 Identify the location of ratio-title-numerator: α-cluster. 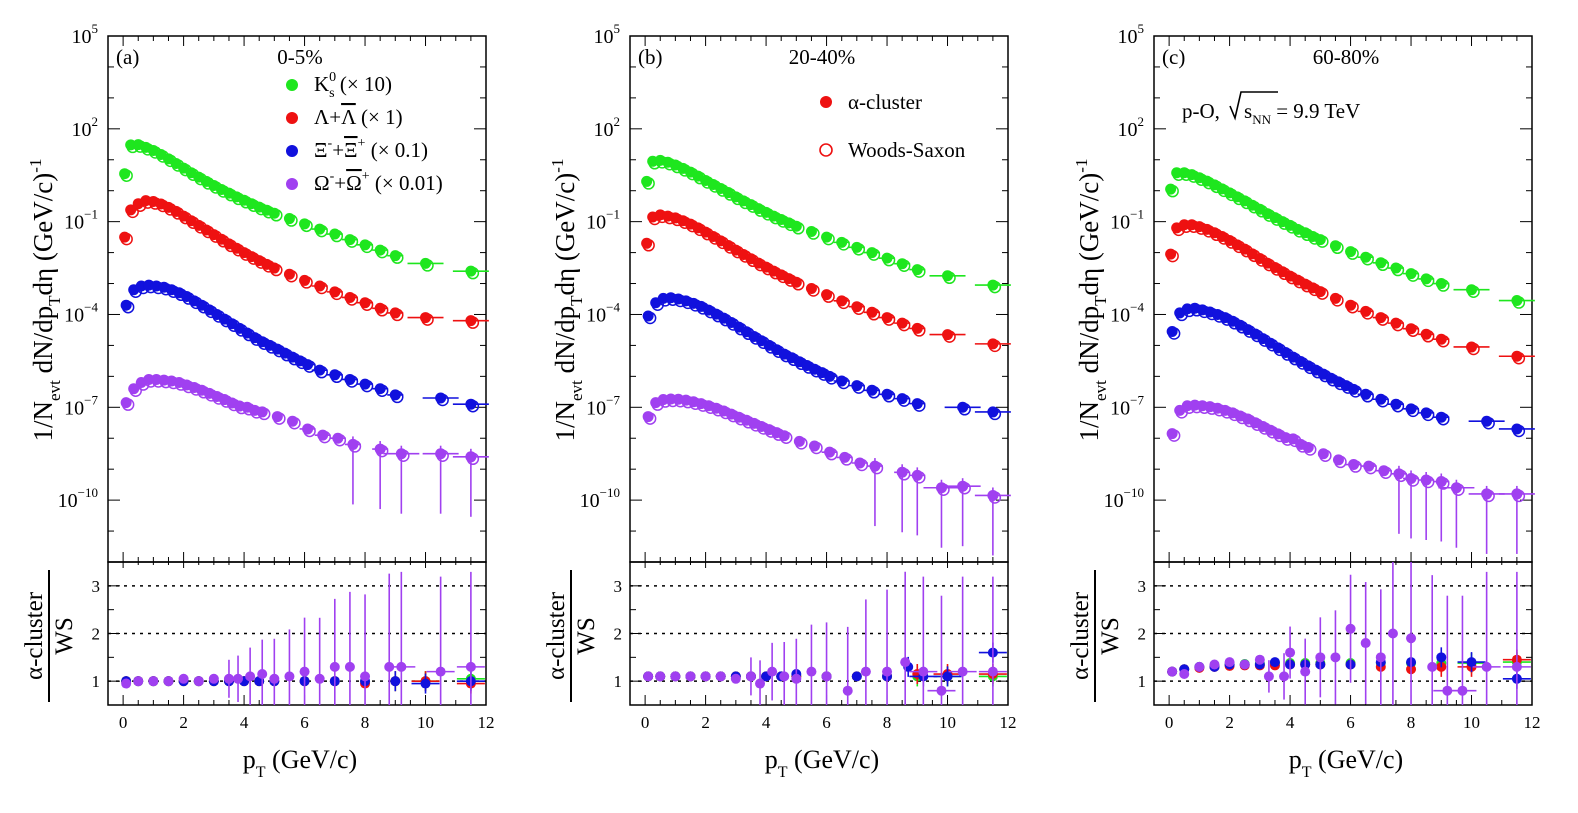
(1080, 635).